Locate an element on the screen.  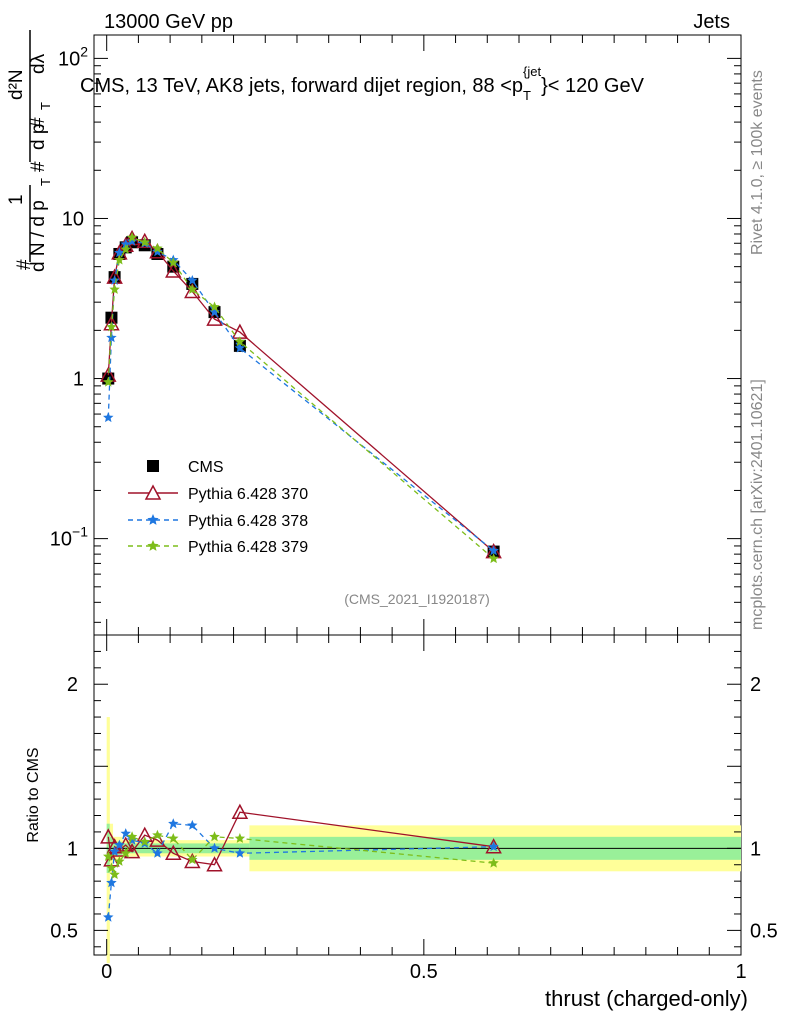
svg-text: d N / d p is located at coordinates (38, 236).